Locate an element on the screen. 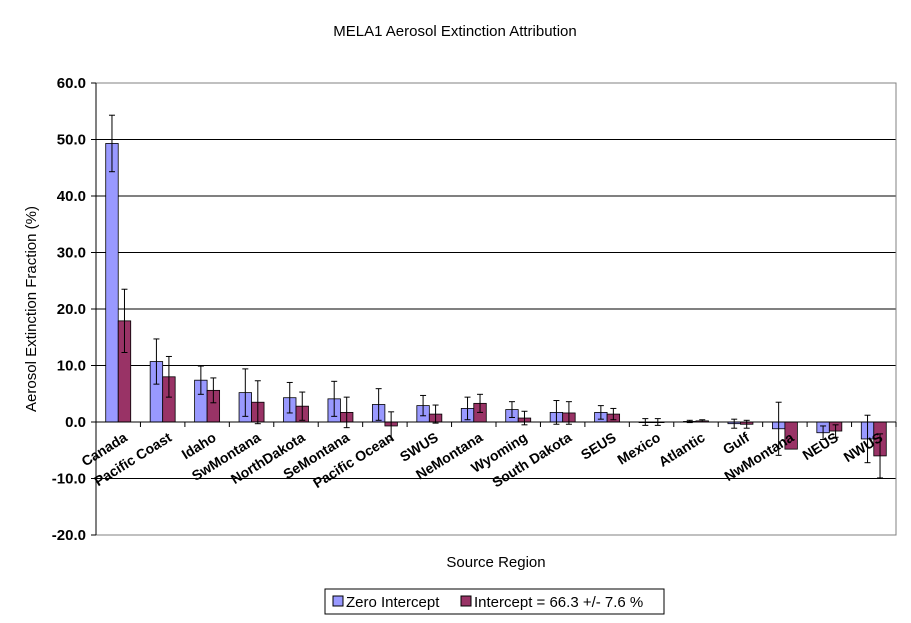 Image resolution: width=911 pixels, height=623 pixels. legend-label-intercept: Intercept = 66.3 +/- 7.6 % is located at coordinates (558, 602).